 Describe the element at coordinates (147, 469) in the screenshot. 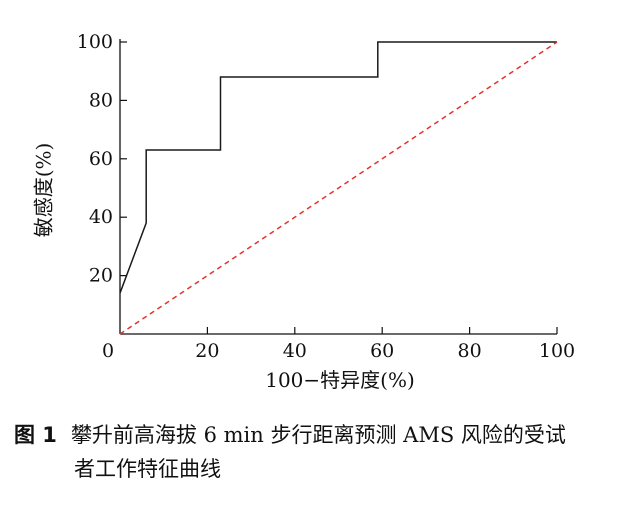

I see `caption-line-2: 者工作特征曲线` at that location.